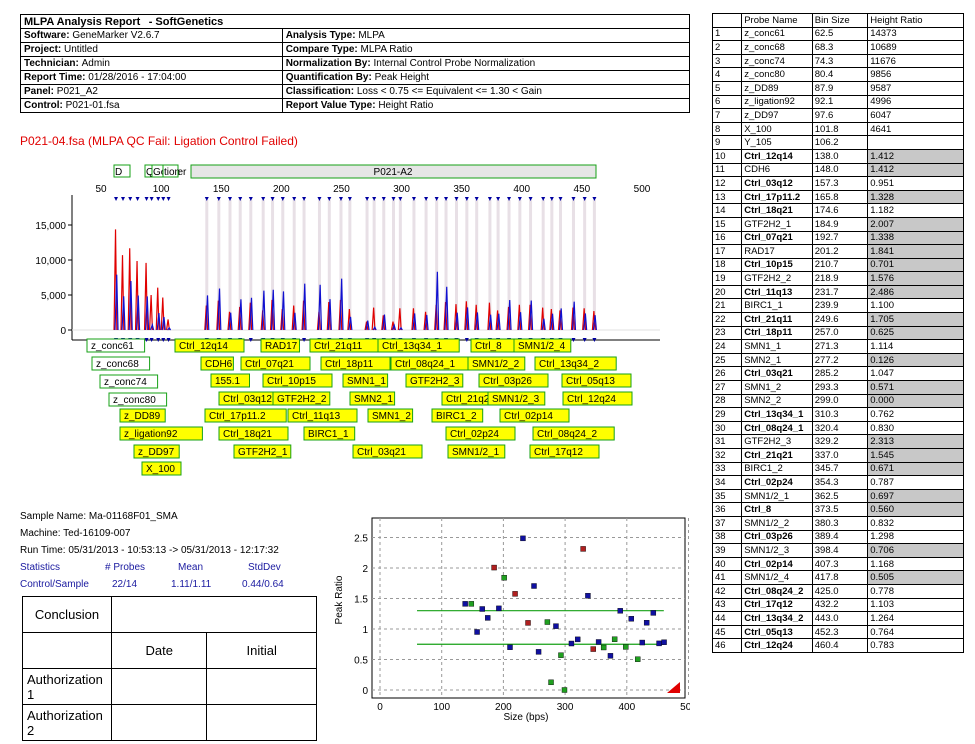  What do you see at coordinates (159, 722) in the screenshot?
I see `authorization-2-date` at bounding box center [159, 722].